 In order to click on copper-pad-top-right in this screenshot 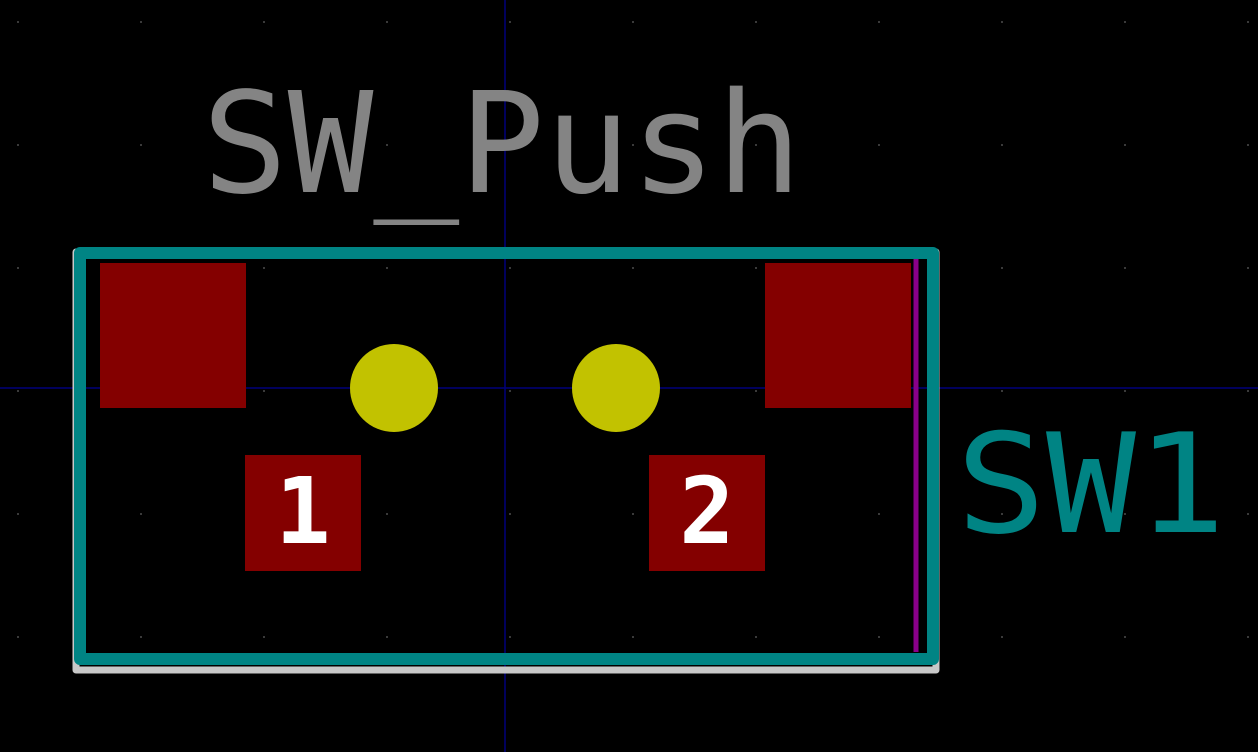, I will do `click(838, 335)`.